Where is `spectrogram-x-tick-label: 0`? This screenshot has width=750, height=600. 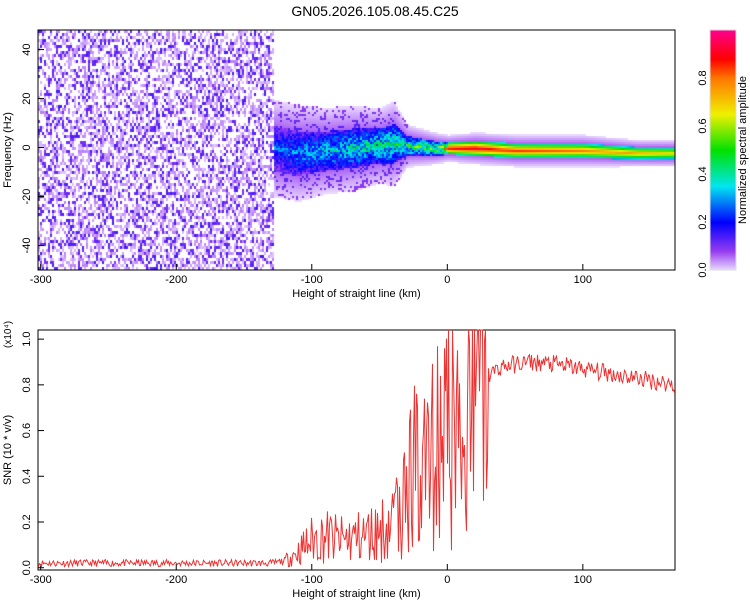 spectrogram-x-tick-label: 0 is located at coordinates (447, 280).